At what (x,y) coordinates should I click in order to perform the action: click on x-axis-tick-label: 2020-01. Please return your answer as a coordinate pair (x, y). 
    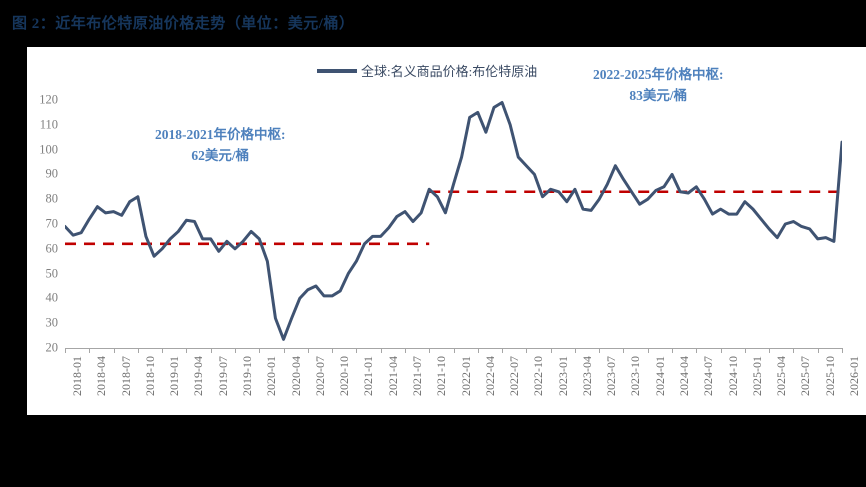
    Looking at the image, I should click on (271, 376).